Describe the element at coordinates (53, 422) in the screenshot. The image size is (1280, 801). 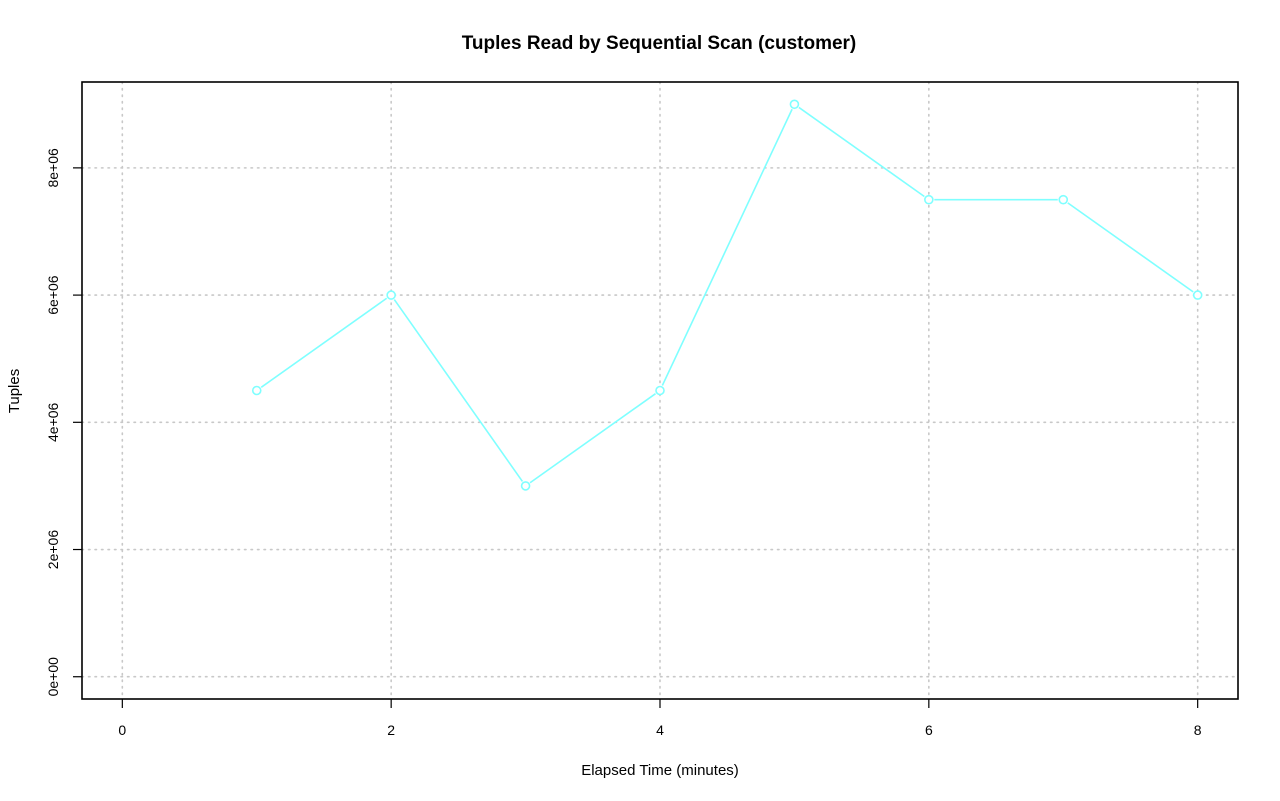
I see `y-tick-label: 4e+06` at that location.